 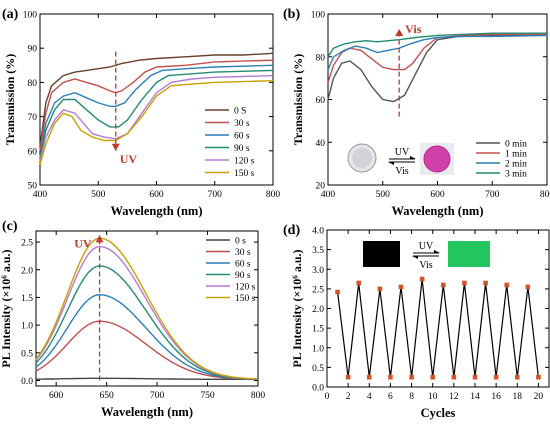 What do you see at coordinates (362, 158) in the screenshot?
I see `colorless-vial-inner` at bounding box center [362, 158].